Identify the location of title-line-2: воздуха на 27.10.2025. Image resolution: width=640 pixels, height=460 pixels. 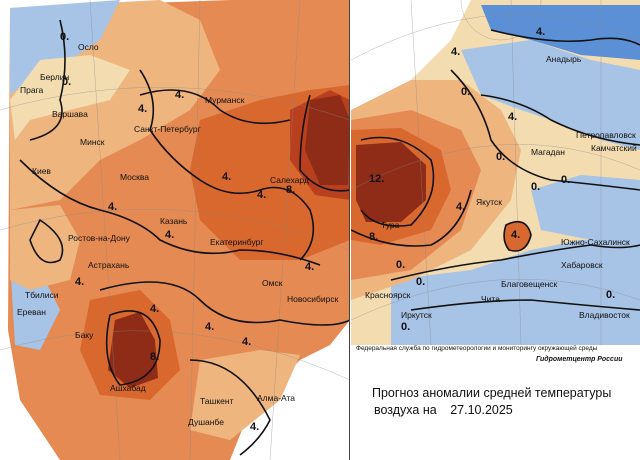
(443, 410).